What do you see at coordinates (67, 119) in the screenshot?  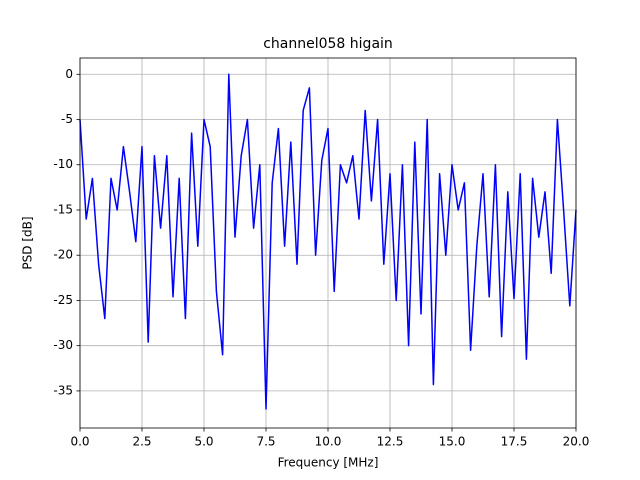 I see `y-tick-label: -5` at bounding box center [67, 119].